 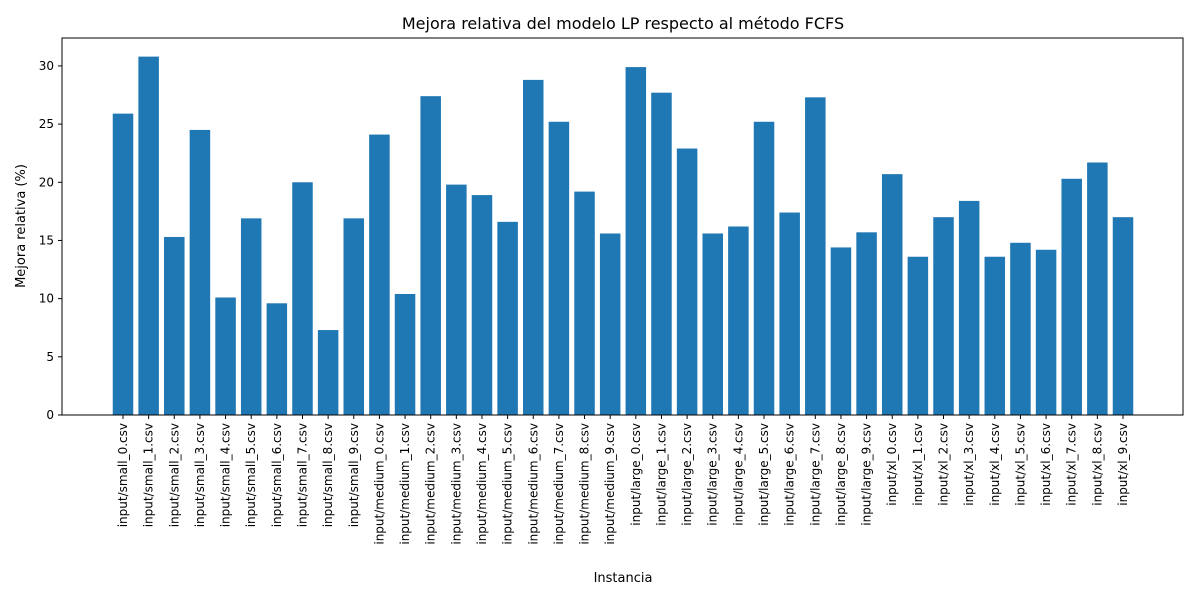 I want to click on x-tick-label-32: input/xl_2.csv, so click(x=944, y=464).